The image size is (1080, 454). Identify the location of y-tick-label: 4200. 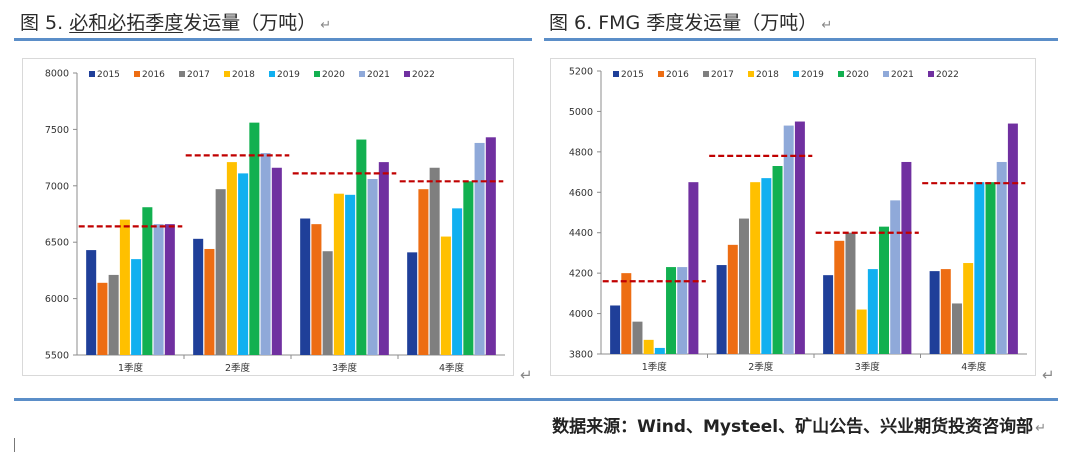
(581, 274).